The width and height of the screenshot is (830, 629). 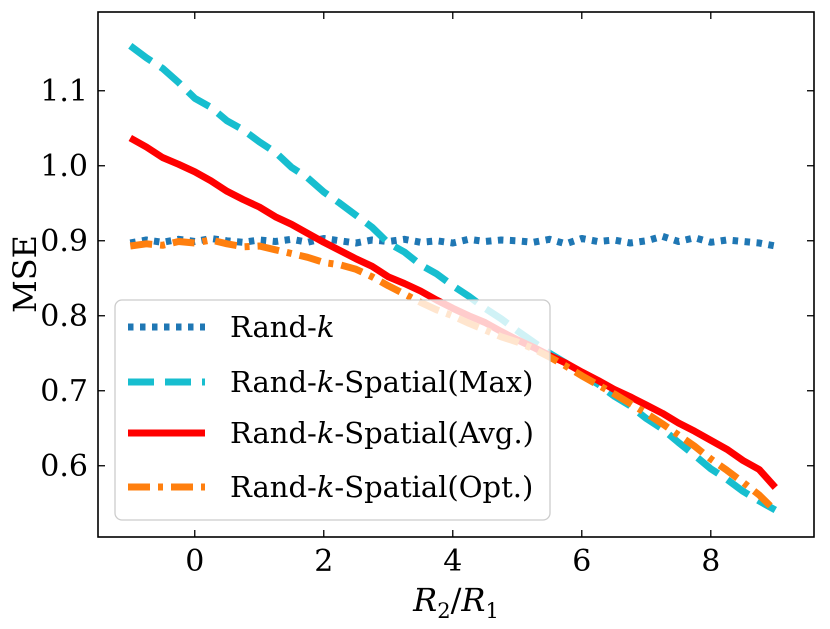 What do you see at coordinates (194, 561) in the screenshot?
I see `x-tick-label: 0` at bounding box center [194, 561].